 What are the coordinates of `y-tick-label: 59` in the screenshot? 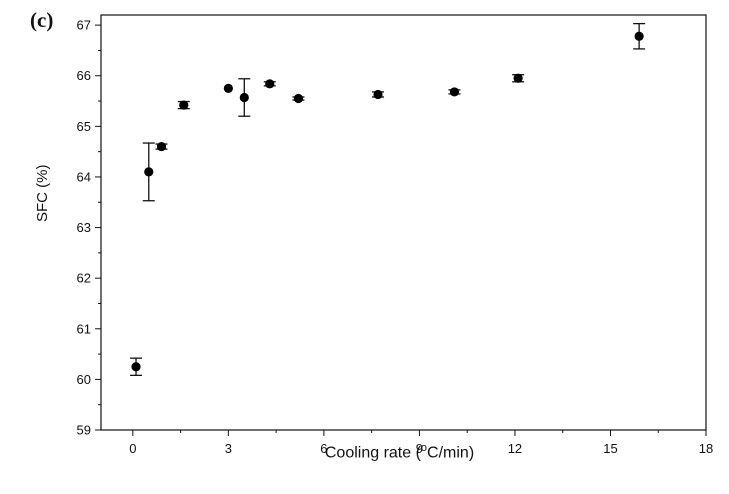 It's located at (84, 430).